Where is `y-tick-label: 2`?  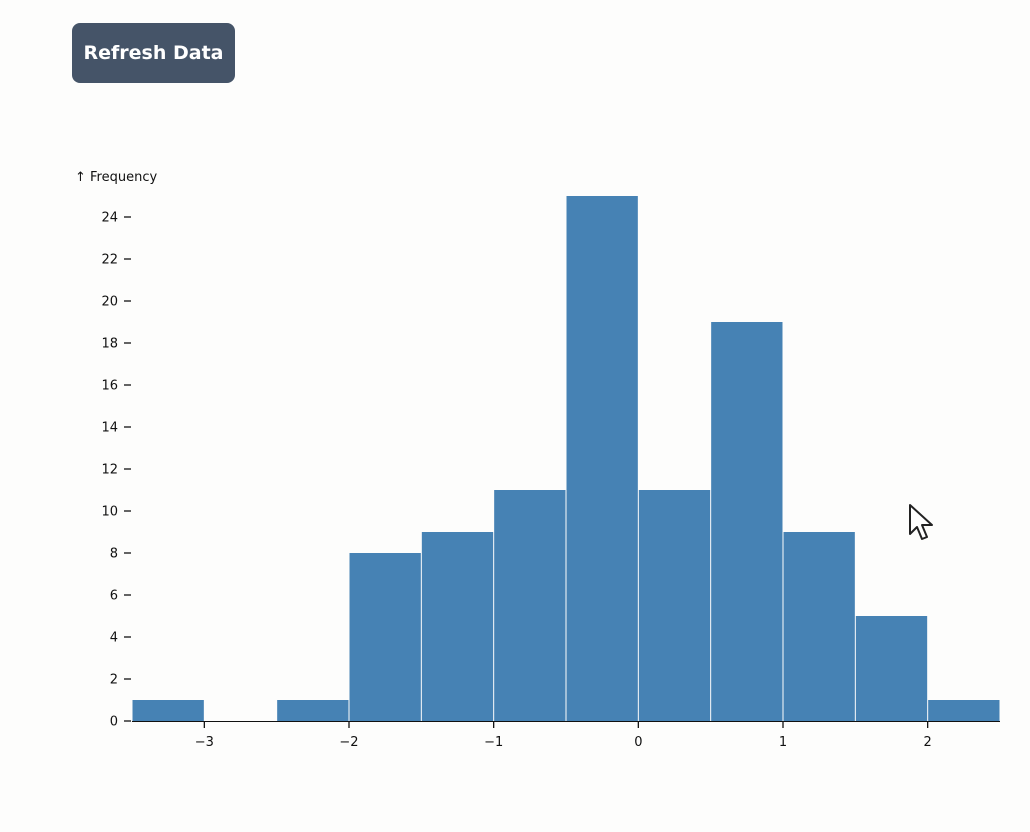 y-tick-label: 2 is located at coordinates (114, 680).